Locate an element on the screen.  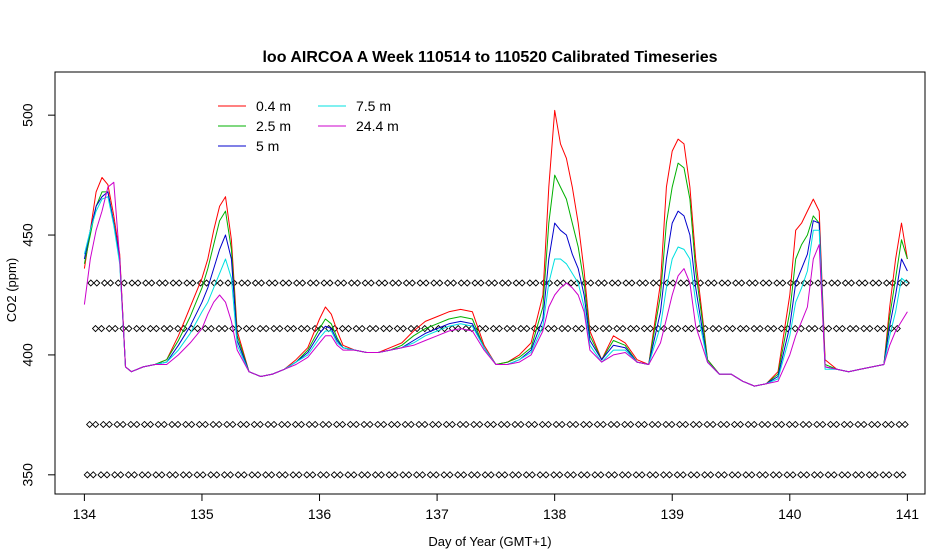
legend-entry: 24.4 m is located at coordinates (358, 126).